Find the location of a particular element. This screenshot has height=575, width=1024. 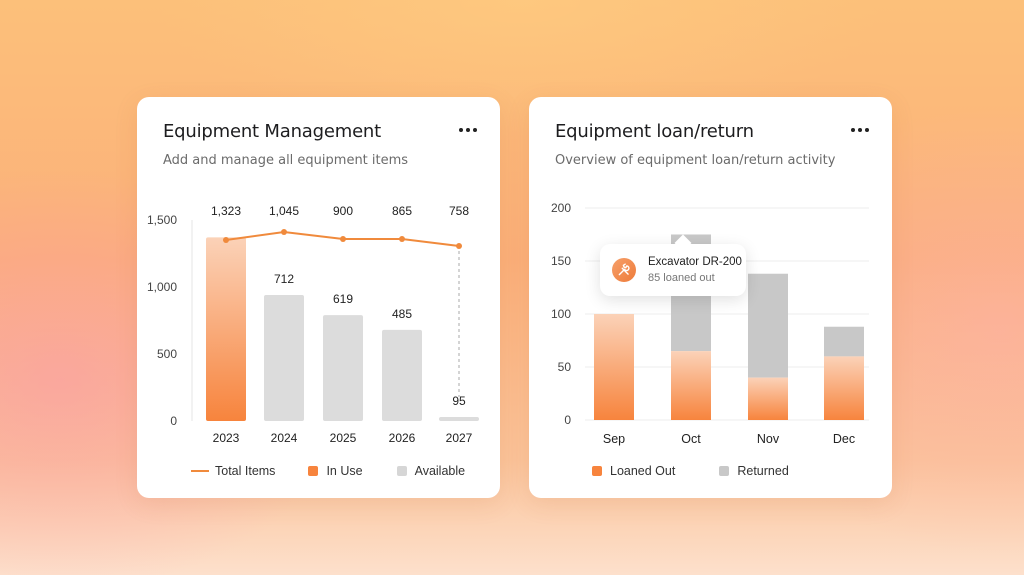

legend-loaned-out: Loaned Out is located at coordinates (633, 471).